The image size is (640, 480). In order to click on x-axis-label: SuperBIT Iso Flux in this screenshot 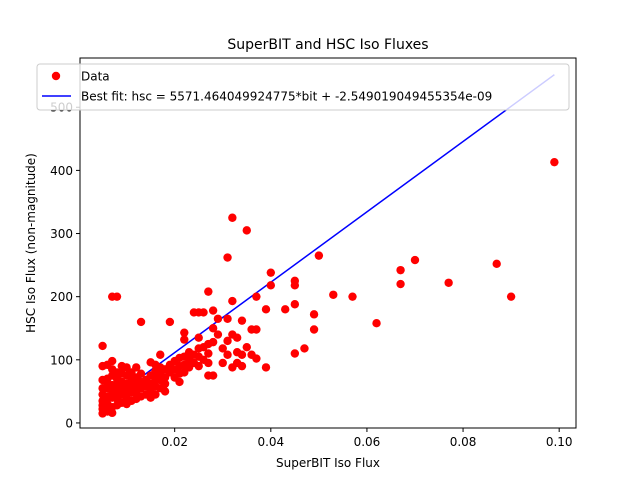, I will do `click(328, 463)`.